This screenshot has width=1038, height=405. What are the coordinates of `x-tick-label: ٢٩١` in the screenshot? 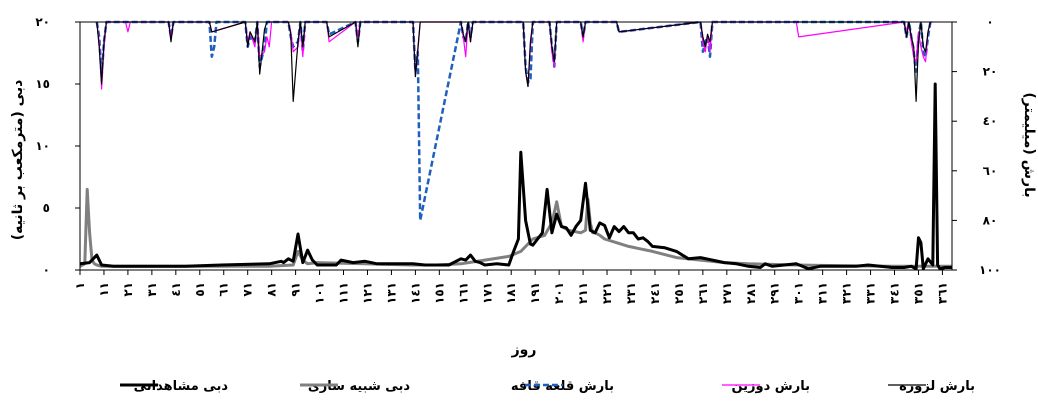 It's located at (775, 293).